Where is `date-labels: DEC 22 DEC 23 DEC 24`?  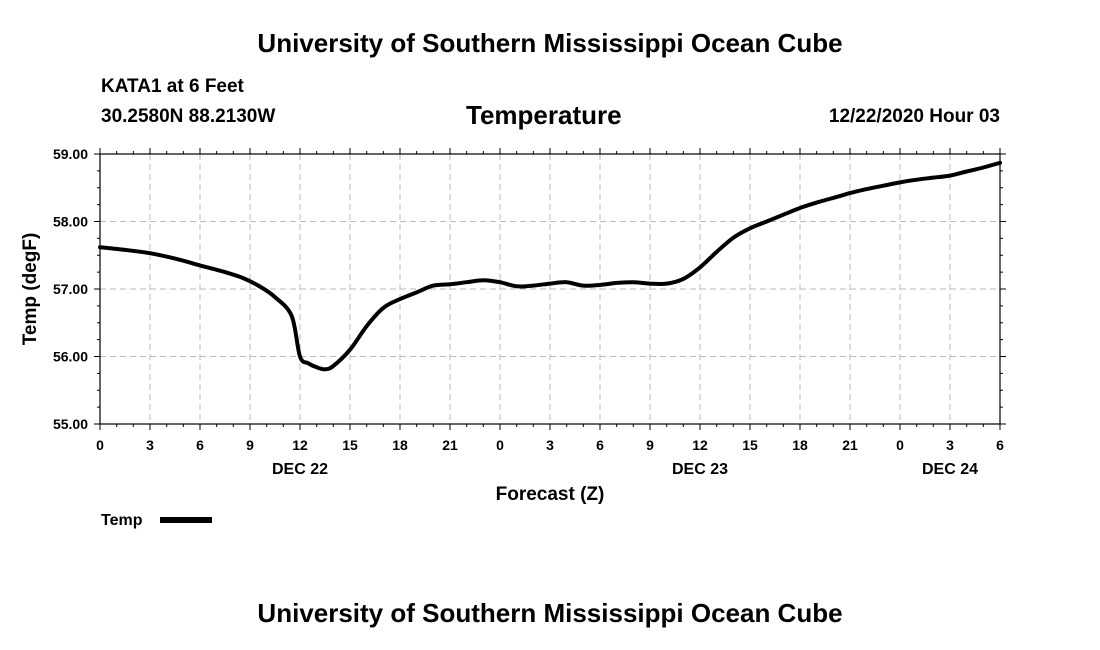 date-labels: DEC 22 DEC 23 DEC 24 is located at coordinates (625, 469).